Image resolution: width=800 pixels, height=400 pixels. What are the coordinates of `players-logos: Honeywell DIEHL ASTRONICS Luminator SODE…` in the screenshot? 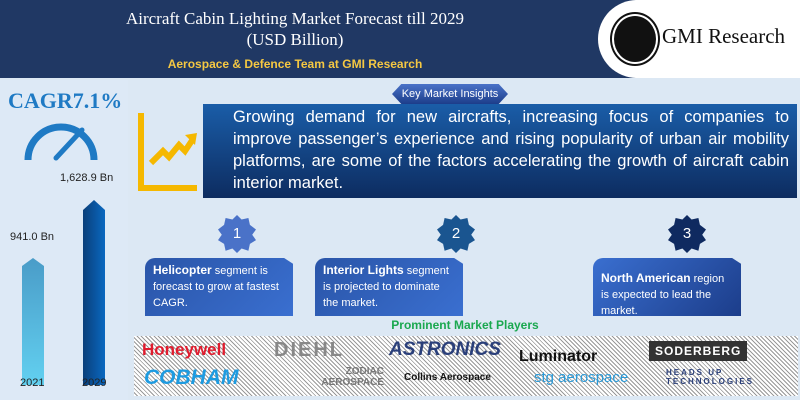 It's located at (466, 366).